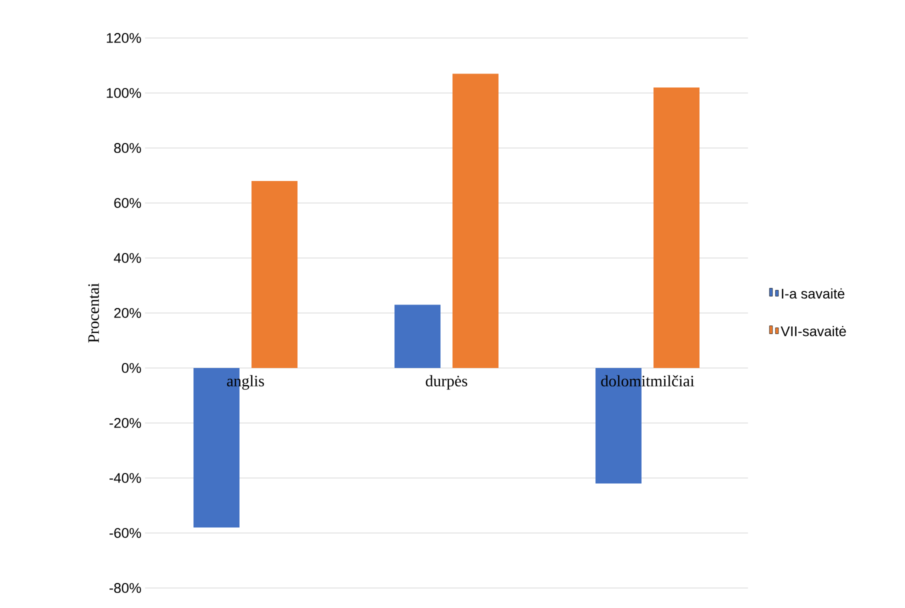  Describe the element at coordinates (93, 313) in the screenshot. I see `y-axis-title: Procentai` at that location.